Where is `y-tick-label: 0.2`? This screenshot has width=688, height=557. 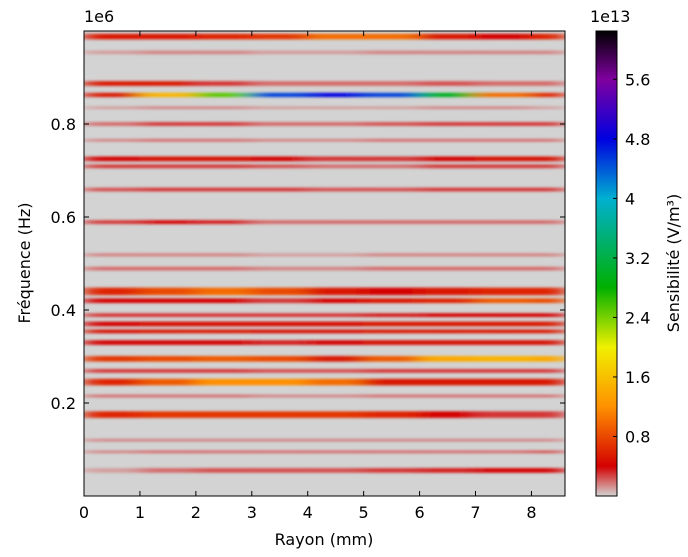 y-tick-label: 0.2 is located at coordinates (63, 403).